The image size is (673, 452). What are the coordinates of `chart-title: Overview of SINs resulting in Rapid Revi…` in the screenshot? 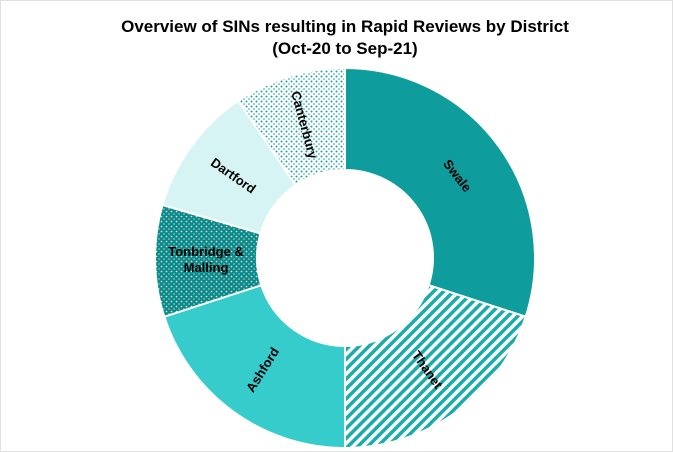 It's located at (345, 26).